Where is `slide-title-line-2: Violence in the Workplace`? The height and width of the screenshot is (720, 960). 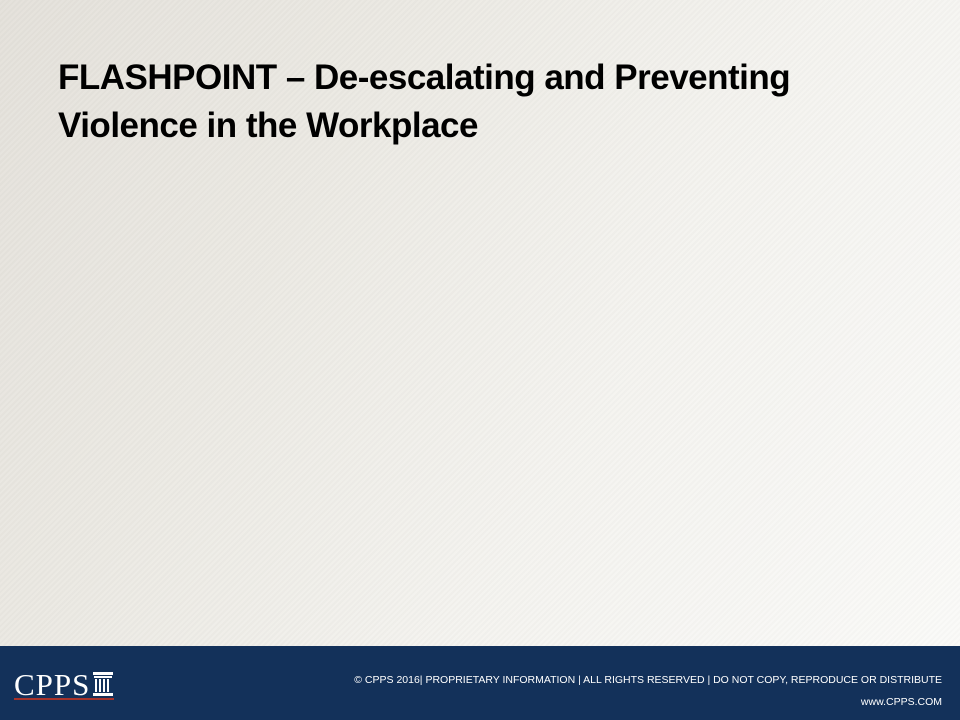
slide-title-line-2: Violence in the Workplace is located at coordinates (268, 125).